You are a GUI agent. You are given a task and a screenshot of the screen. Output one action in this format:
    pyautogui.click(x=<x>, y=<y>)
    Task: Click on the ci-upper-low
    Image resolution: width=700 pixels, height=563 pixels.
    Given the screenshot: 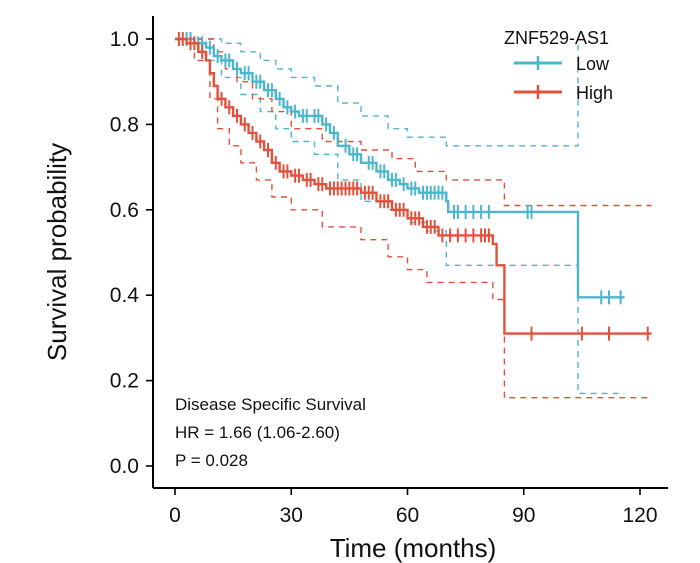 What is the action you would take?
    pyautogui.click(x=377, y=92)
    